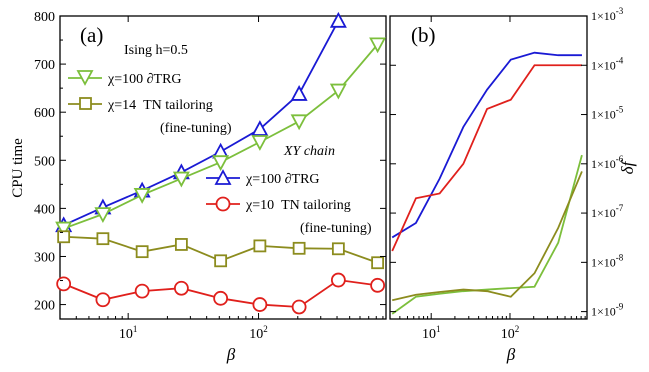 The height and width of the screenshot is (372, 649). What do you see at coordinates (85, 78) in the screenshot?
I see `legend-ising-dtrg-marker` at bounding box center [85, 78].